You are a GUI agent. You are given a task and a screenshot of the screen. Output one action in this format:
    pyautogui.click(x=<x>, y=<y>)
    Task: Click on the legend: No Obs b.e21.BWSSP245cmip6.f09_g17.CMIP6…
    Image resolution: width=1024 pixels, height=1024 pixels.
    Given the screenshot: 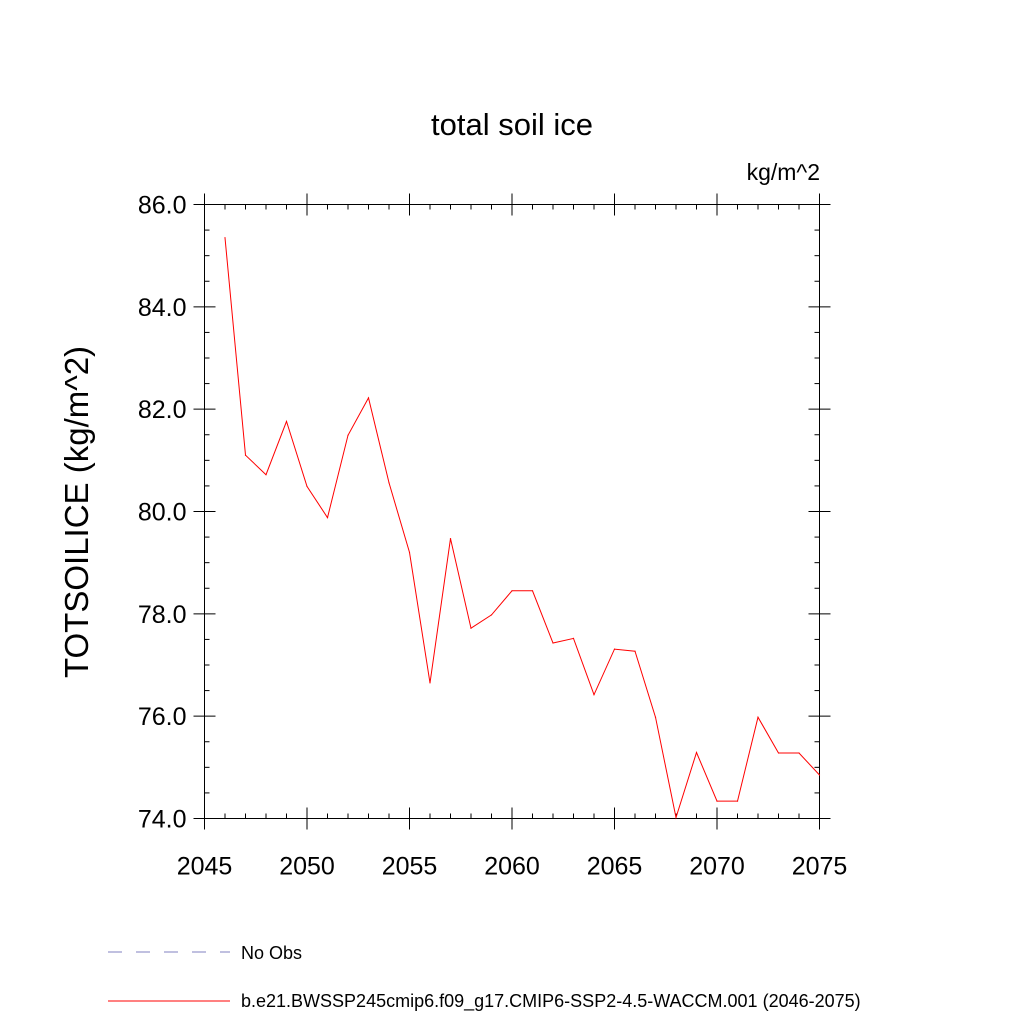 What is the action you would take?
    pyautogui.click(x=484, y=977)
    